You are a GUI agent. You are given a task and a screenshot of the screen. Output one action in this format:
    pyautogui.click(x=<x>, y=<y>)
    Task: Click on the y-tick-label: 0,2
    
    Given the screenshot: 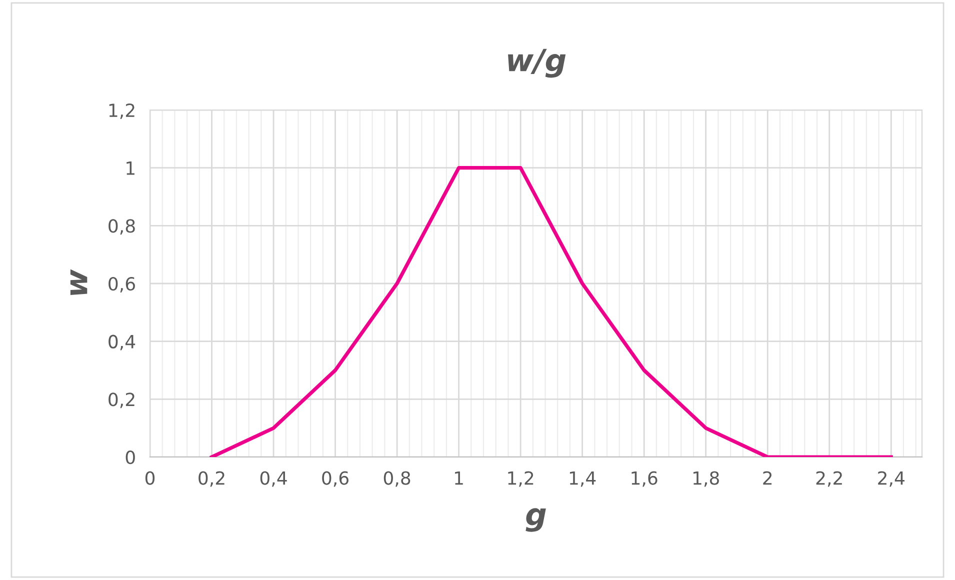 What is the action you would take?
    pyautogui.click(x=121, y=400)
    